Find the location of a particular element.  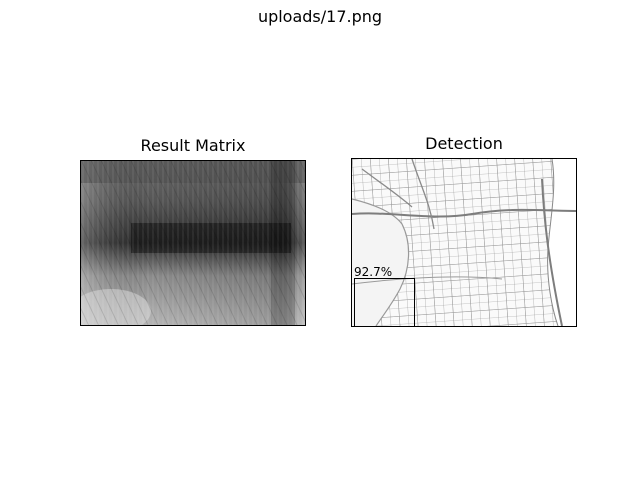

result-matrix-panel is located at coordinates (193, 243).